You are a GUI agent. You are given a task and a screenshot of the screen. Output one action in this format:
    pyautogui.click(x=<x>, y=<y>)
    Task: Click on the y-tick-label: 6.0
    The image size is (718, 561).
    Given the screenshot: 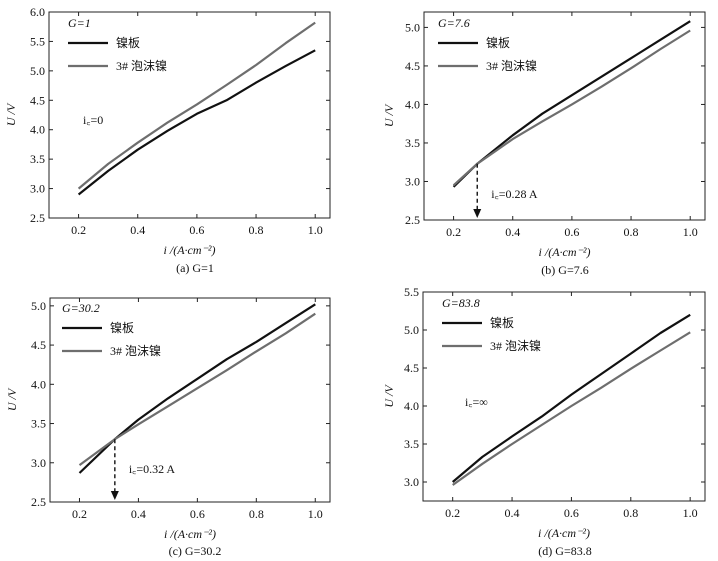 What is the action you would take?
    pyautogui.click(x=37, y=12)
    